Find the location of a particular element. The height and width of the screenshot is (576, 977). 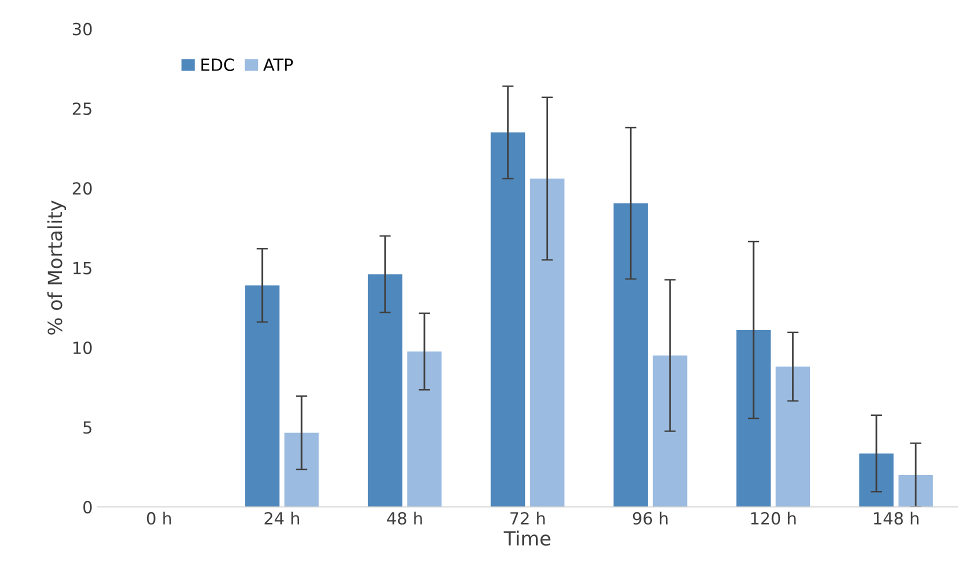

x-tick-label: 24 h is located at coordinates (282, 518).